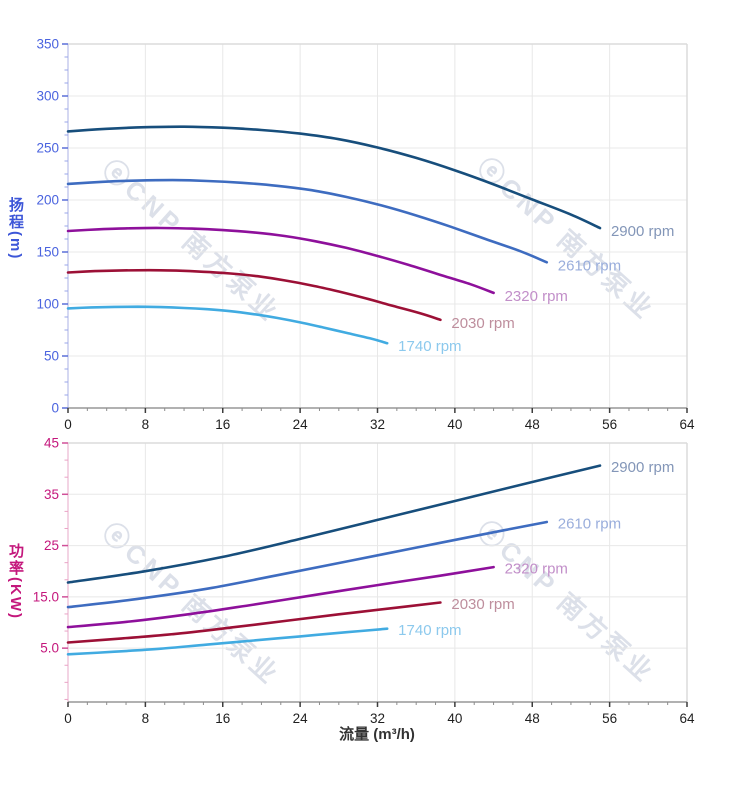  I want to click on power-x-tick-label: 24, so click(301, 718).